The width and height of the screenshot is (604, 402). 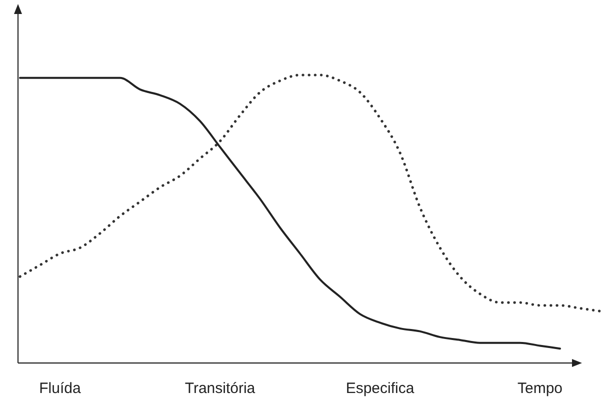 What do you see at coordinates (60, 388) in the screenshot?
I see `x-tick-label: Fluída` at bounding box center [60, 388].